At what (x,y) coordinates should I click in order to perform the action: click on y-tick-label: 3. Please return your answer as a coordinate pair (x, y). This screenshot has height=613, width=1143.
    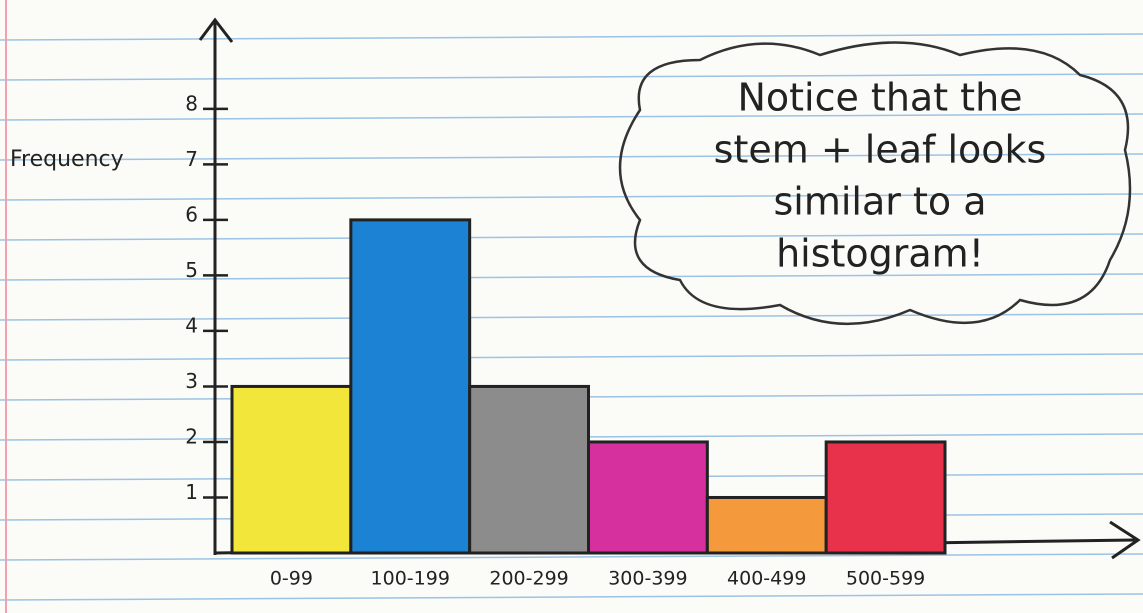
    Looking at the image, I should click on (191, 381).